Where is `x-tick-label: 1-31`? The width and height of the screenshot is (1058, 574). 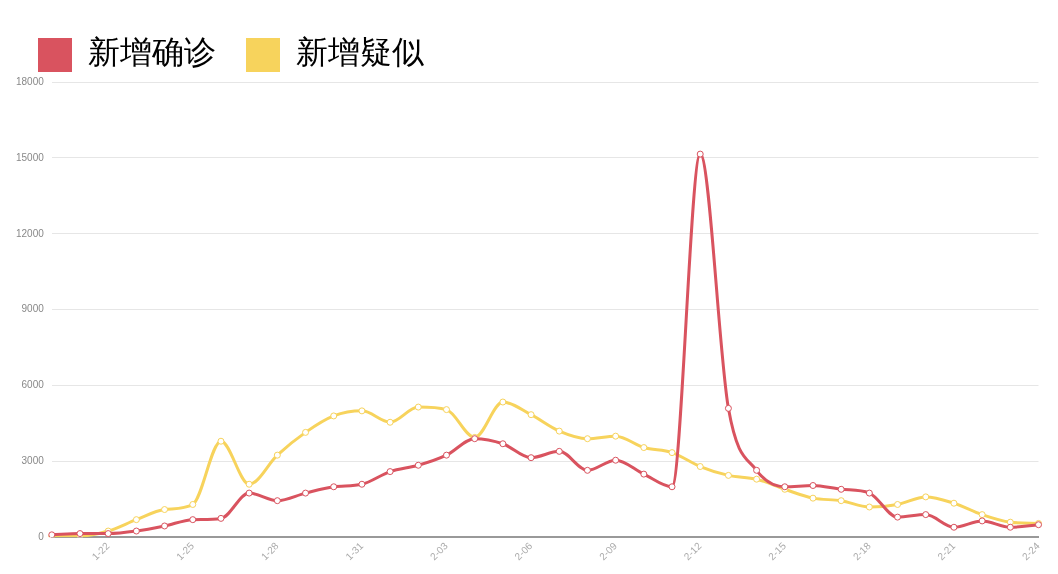 x-tick-label: 1-31 is located at coordinates (354, 551).